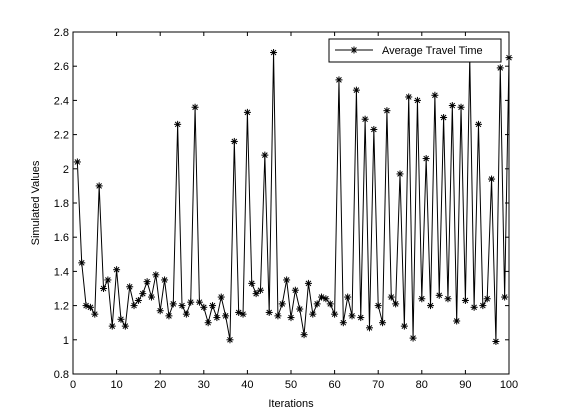 The image size is (562, 420). What do you see at coordinates (291, 385) in the screenshot?
I see `x-tick-label: 50` at bounding box center [291, 385].